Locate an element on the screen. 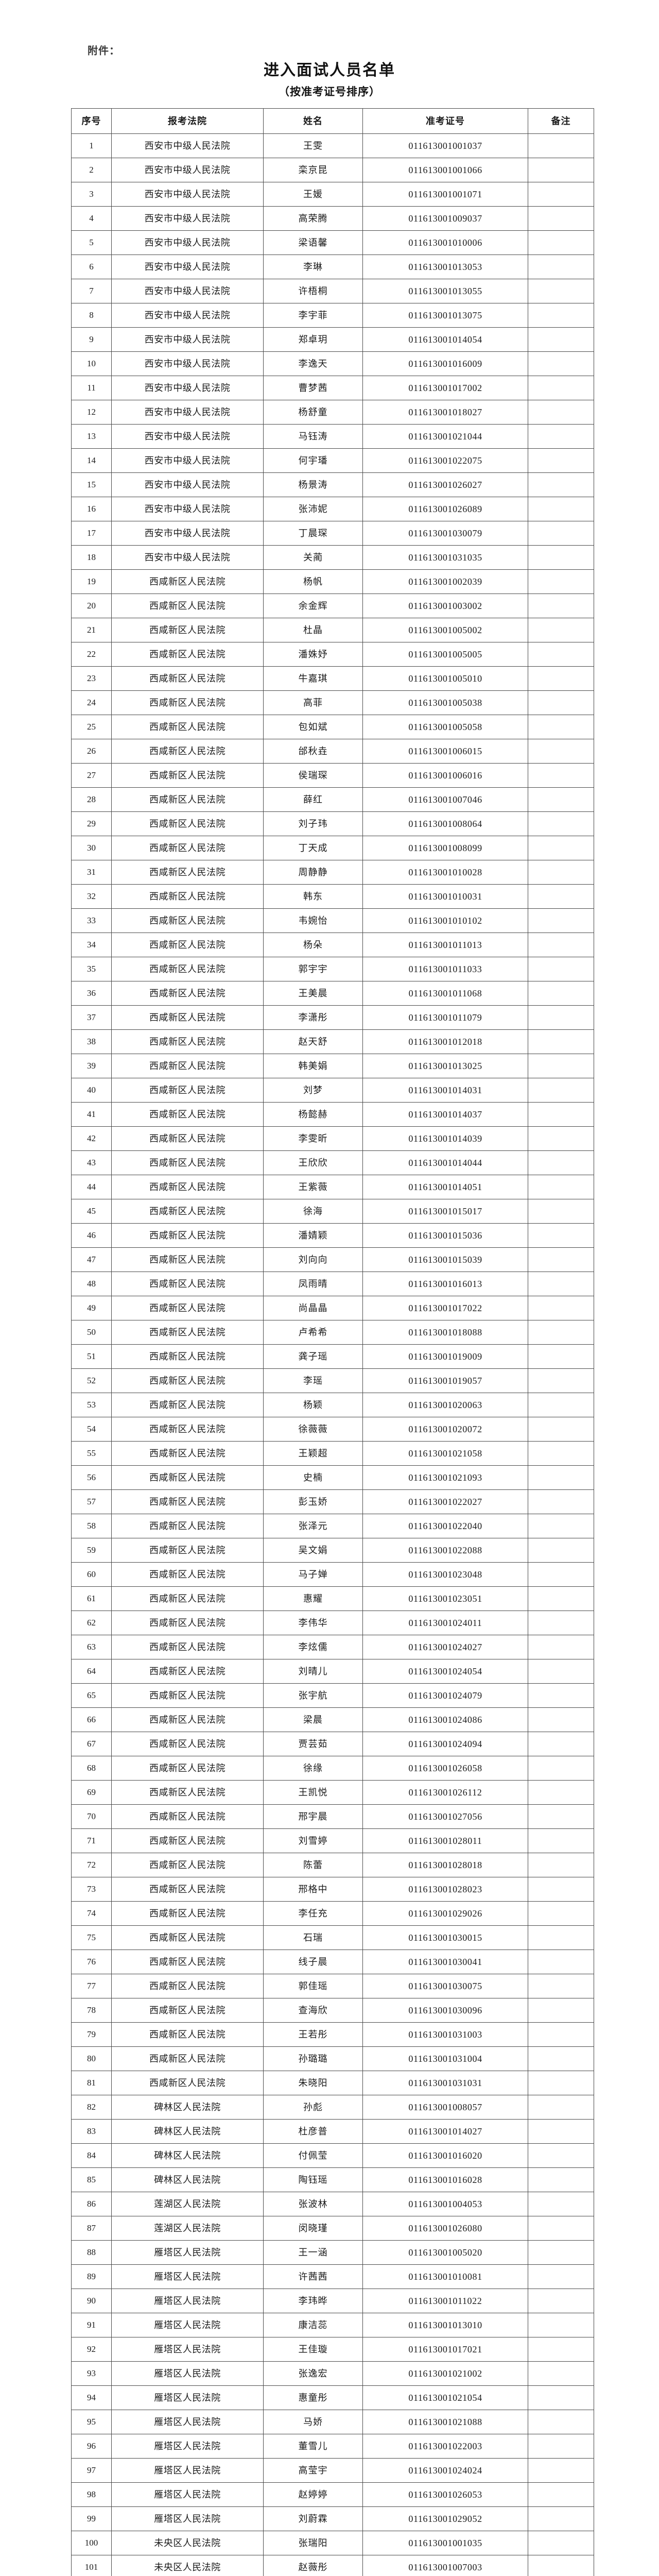 This screenshot has height=2576, width=659. cell-ticket: 011613001029026 is located at coordinates (445, 1913).